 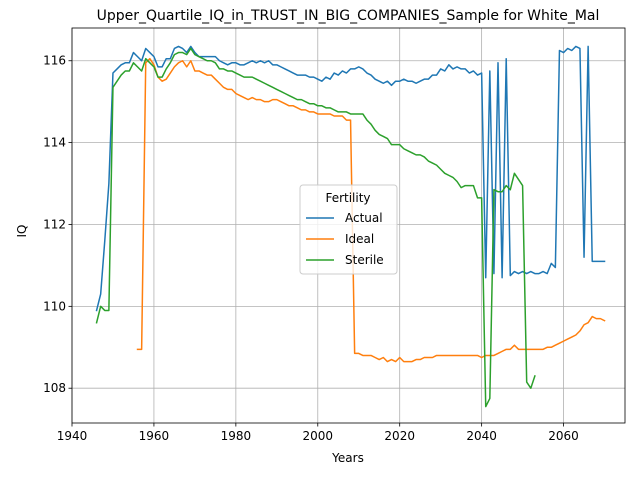 I want to click on legend: Fertility Actual Ideal Sterile, so click(x=348, y=229).